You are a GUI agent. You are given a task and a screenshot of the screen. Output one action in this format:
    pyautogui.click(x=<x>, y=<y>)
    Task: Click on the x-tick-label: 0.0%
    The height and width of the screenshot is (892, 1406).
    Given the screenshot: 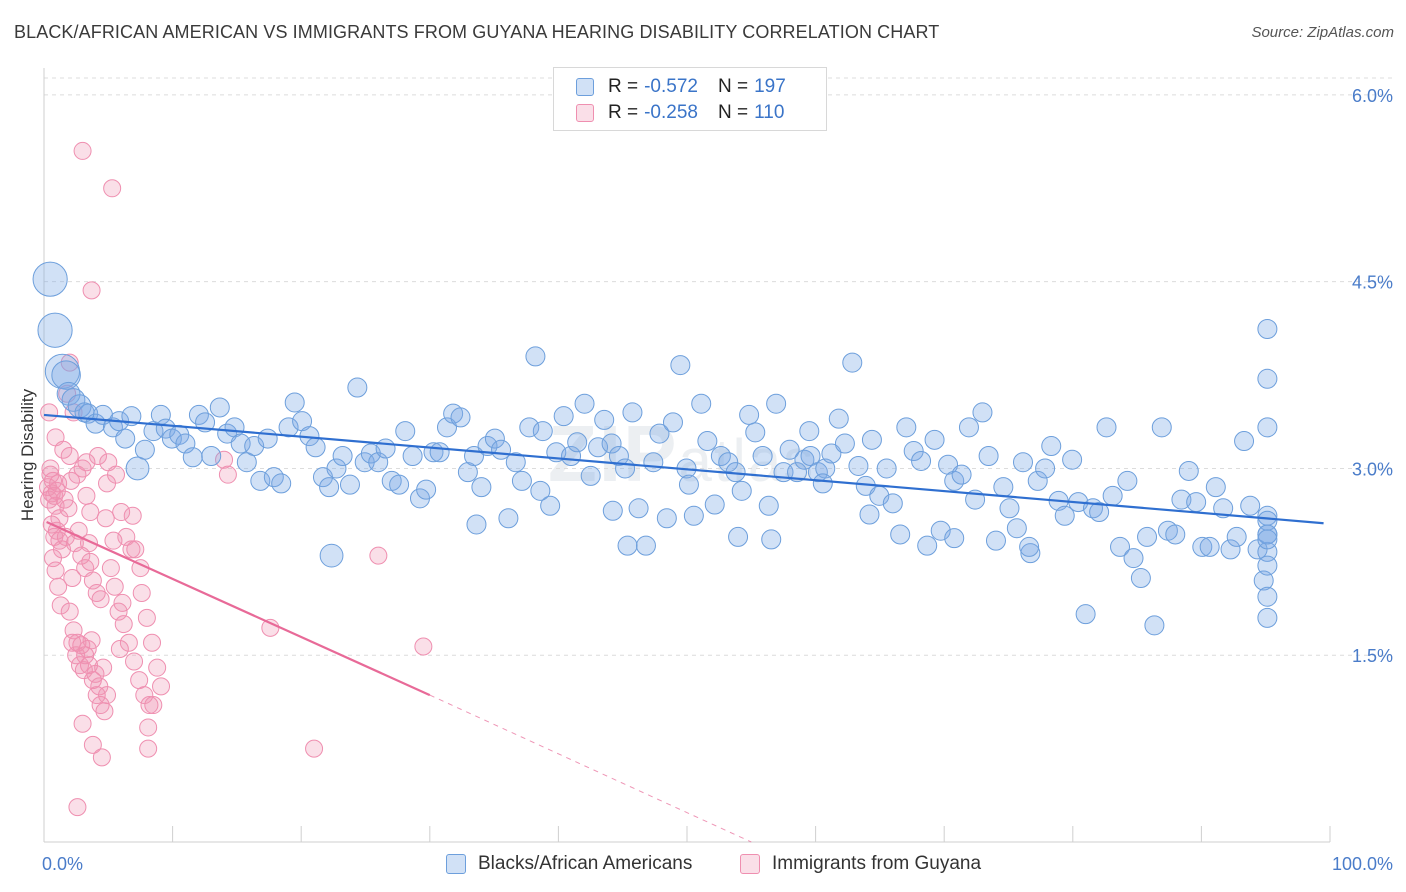 What is the action you would take?
    pyautogui.click(x=62, y=864)
    